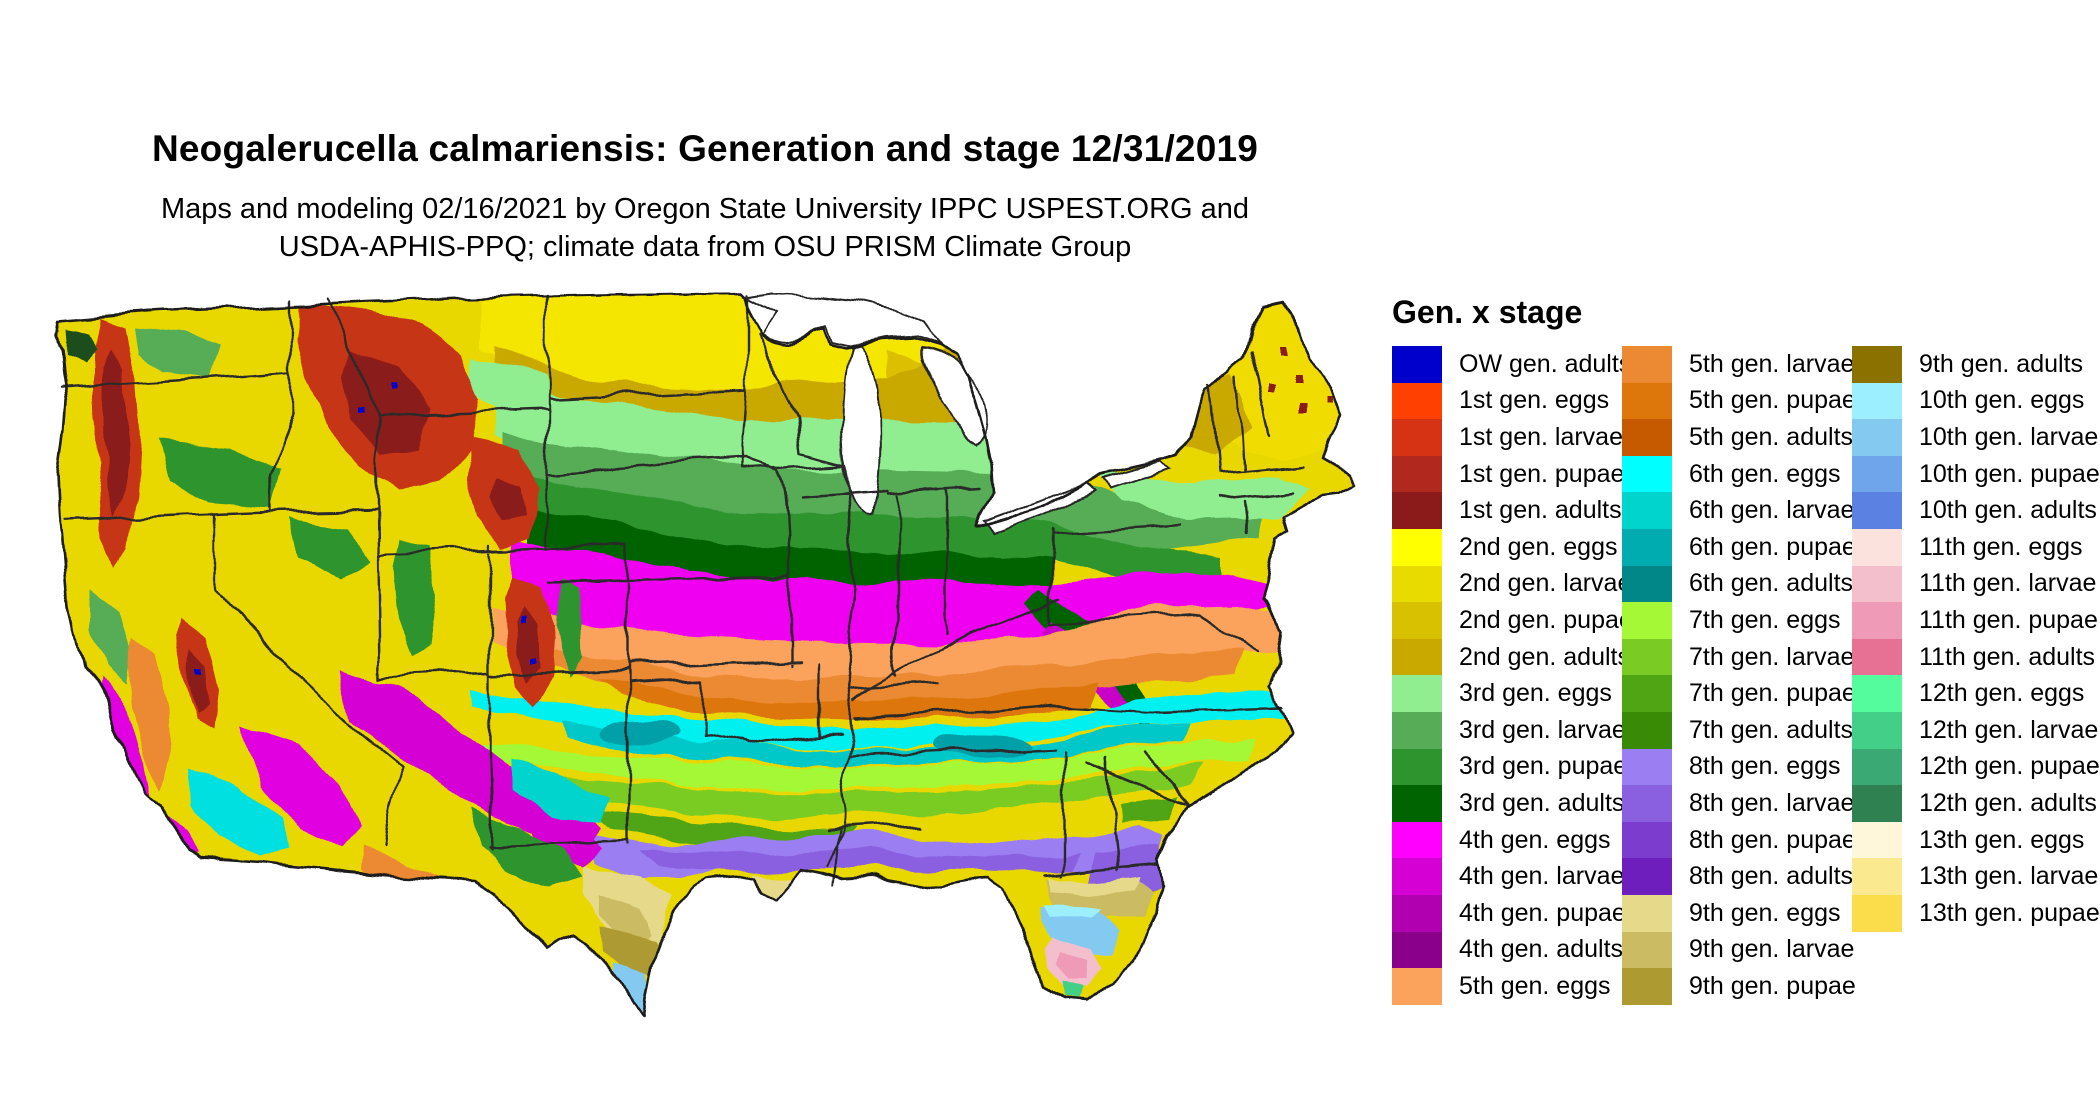 The width and height of the screenshot is (2100, 1116). I want to click on legend-row: 11th gen. adults, so click(1973, 657).